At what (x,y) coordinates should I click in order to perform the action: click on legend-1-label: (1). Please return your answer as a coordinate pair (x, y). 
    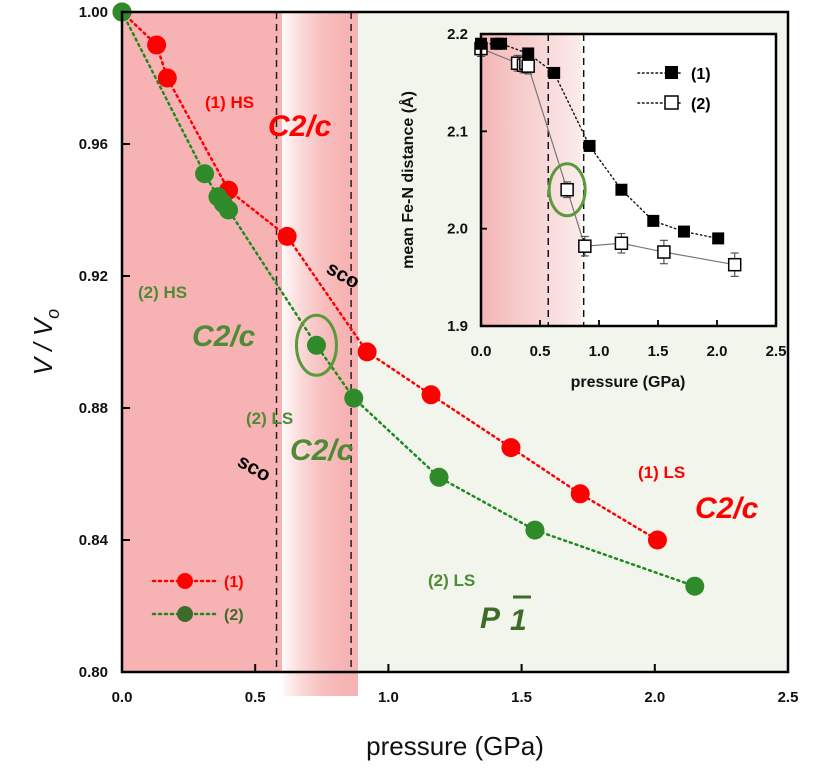
    Looking at the image, I should click on (234, 582).